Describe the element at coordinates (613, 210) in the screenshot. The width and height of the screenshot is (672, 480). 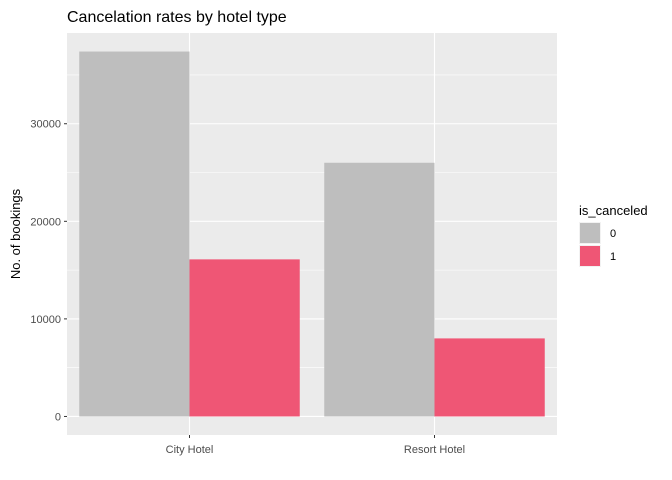
I see `legend-title: is_canceled` at that location.